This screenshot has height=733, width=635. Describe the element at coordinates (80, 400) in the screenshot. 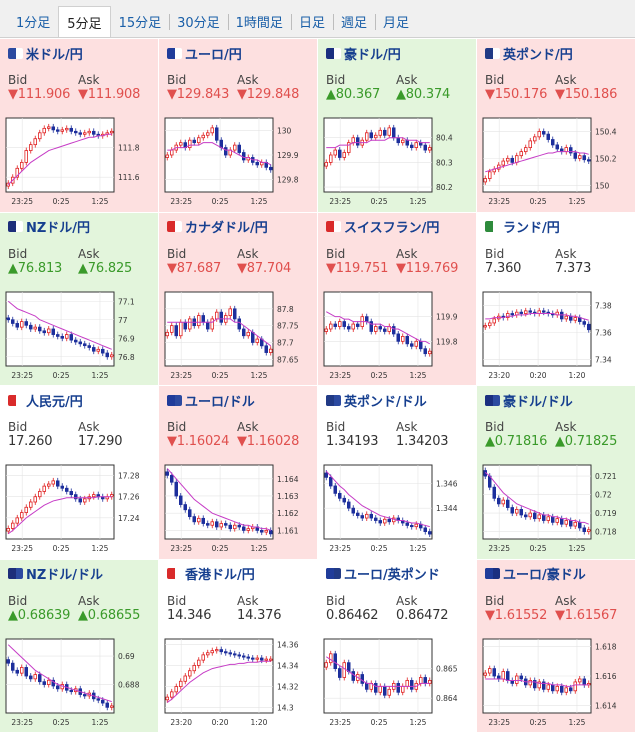

I see `pair-link: 人民元/円` at that location.